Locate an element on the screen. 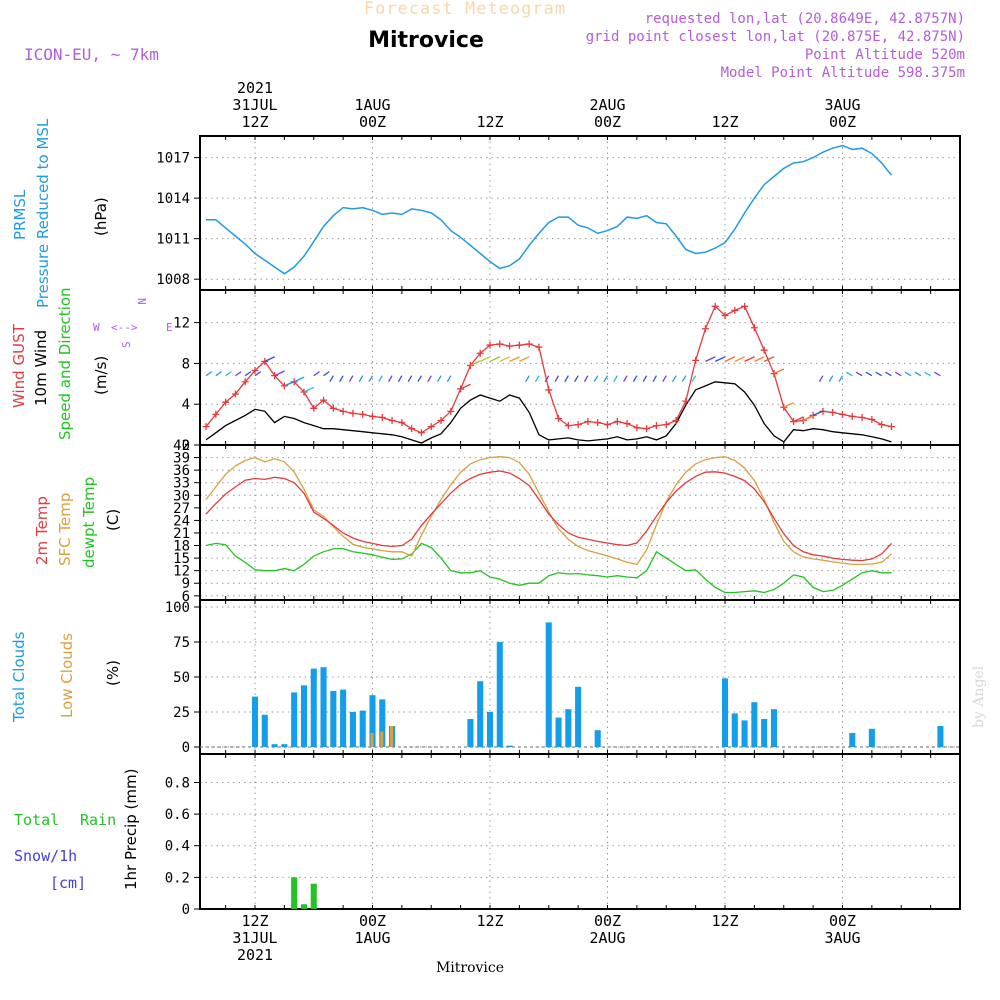 The image size is (1000, 1000). rain-bar is located at coordinates (294, 893).